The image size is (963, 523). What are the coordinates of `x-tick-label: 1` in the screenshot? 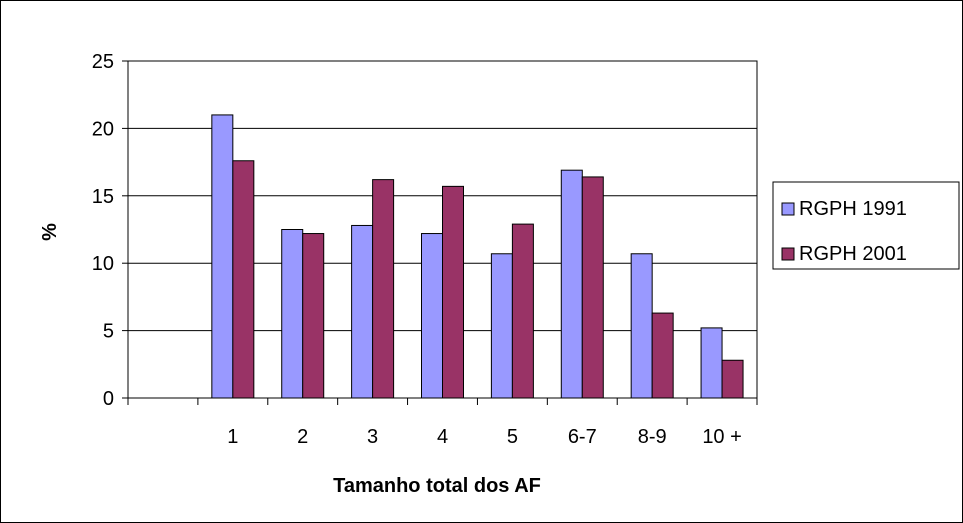 It's located at (232, 437).